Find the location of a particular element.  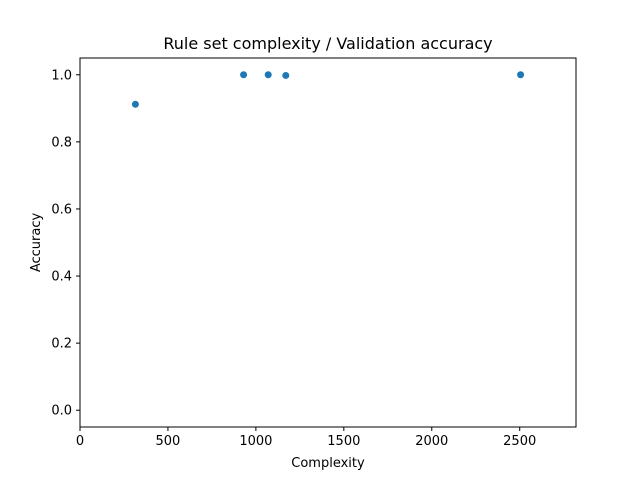

x-tick-label: 2000 is located at coordinates (431, 441).